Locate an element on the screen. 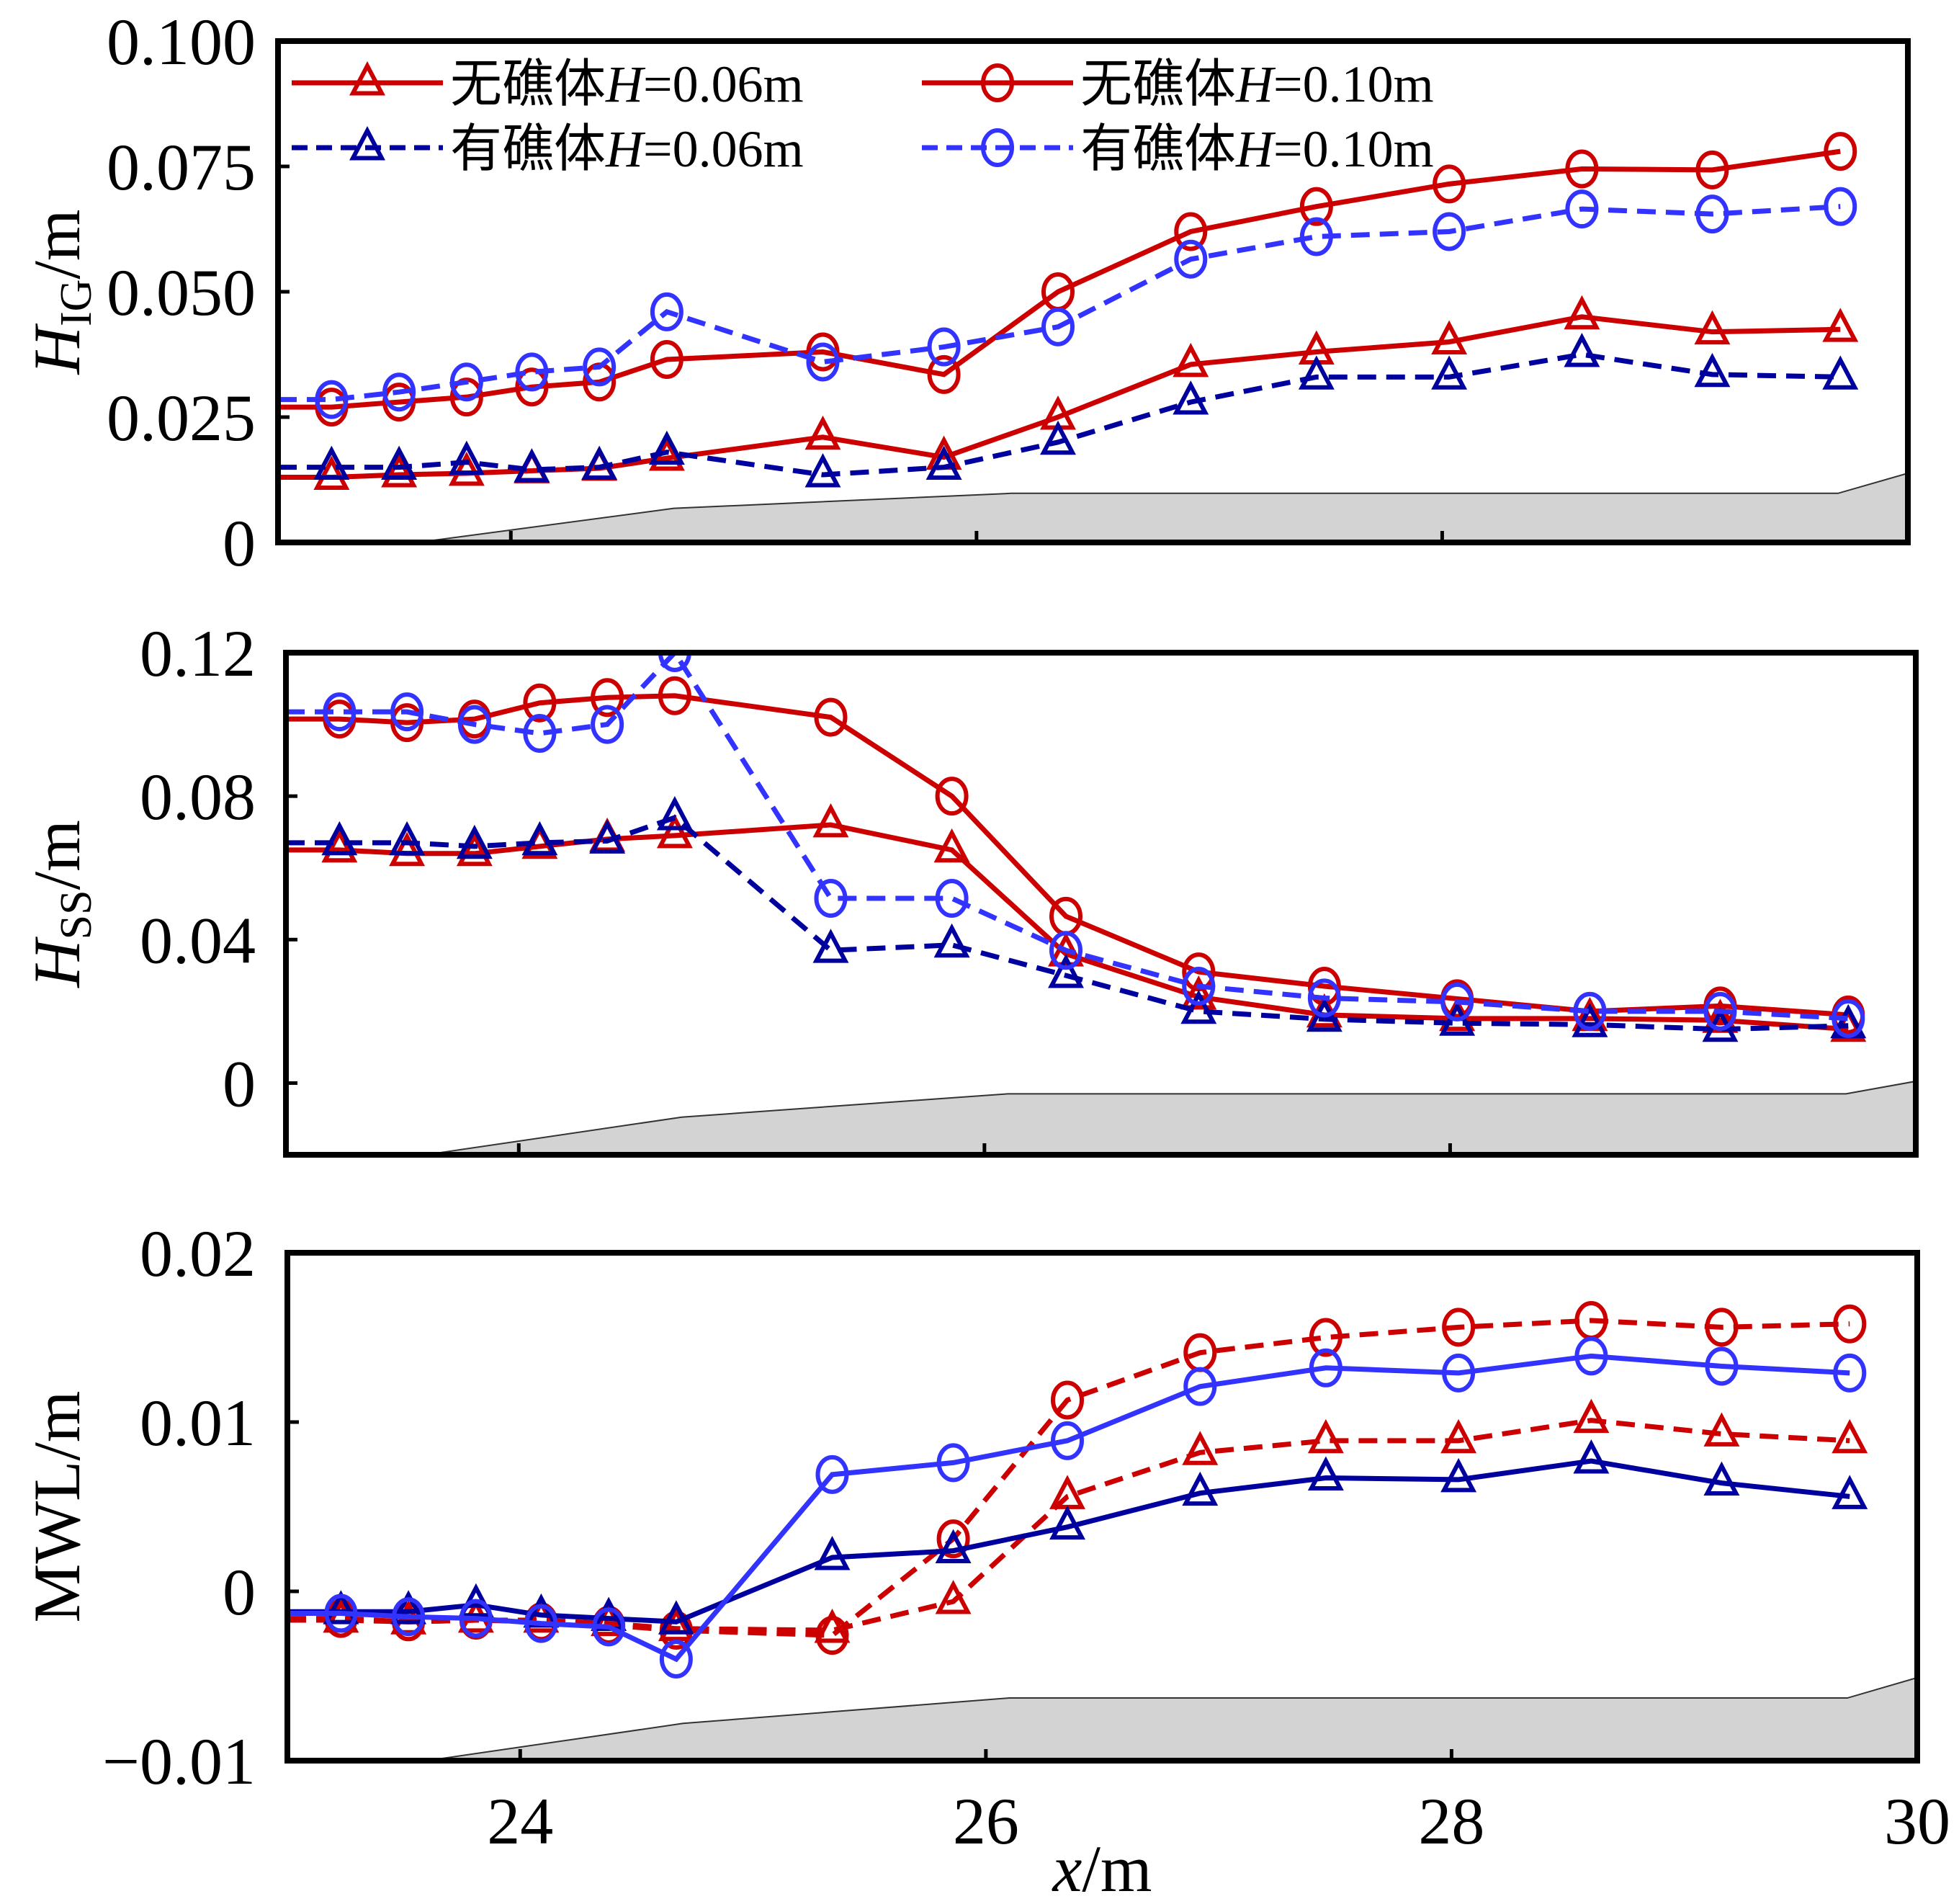 The width and height of the screenshot is (1959, 1904). y-tick-label: 0.12 is located at coordinates (198, 653).